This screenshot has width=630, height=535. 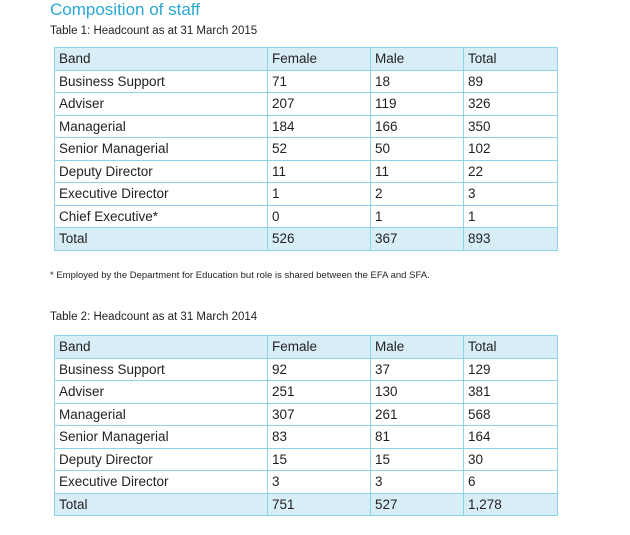 What do you see at coordinates (417, 171) in the screenshot?
I see `male-cell: 11` at bounding box center [417, 171].